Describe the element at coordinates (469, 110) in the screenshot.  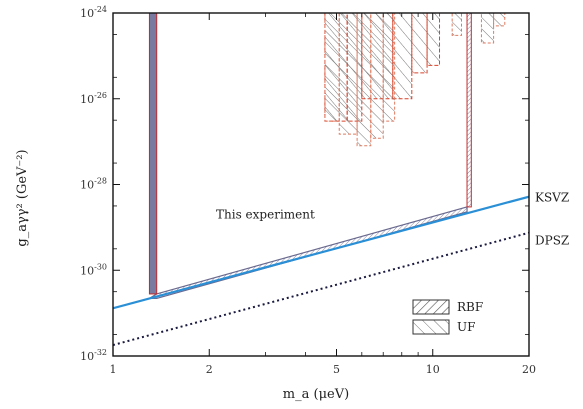
I see `experiment-right-edge` at that location.